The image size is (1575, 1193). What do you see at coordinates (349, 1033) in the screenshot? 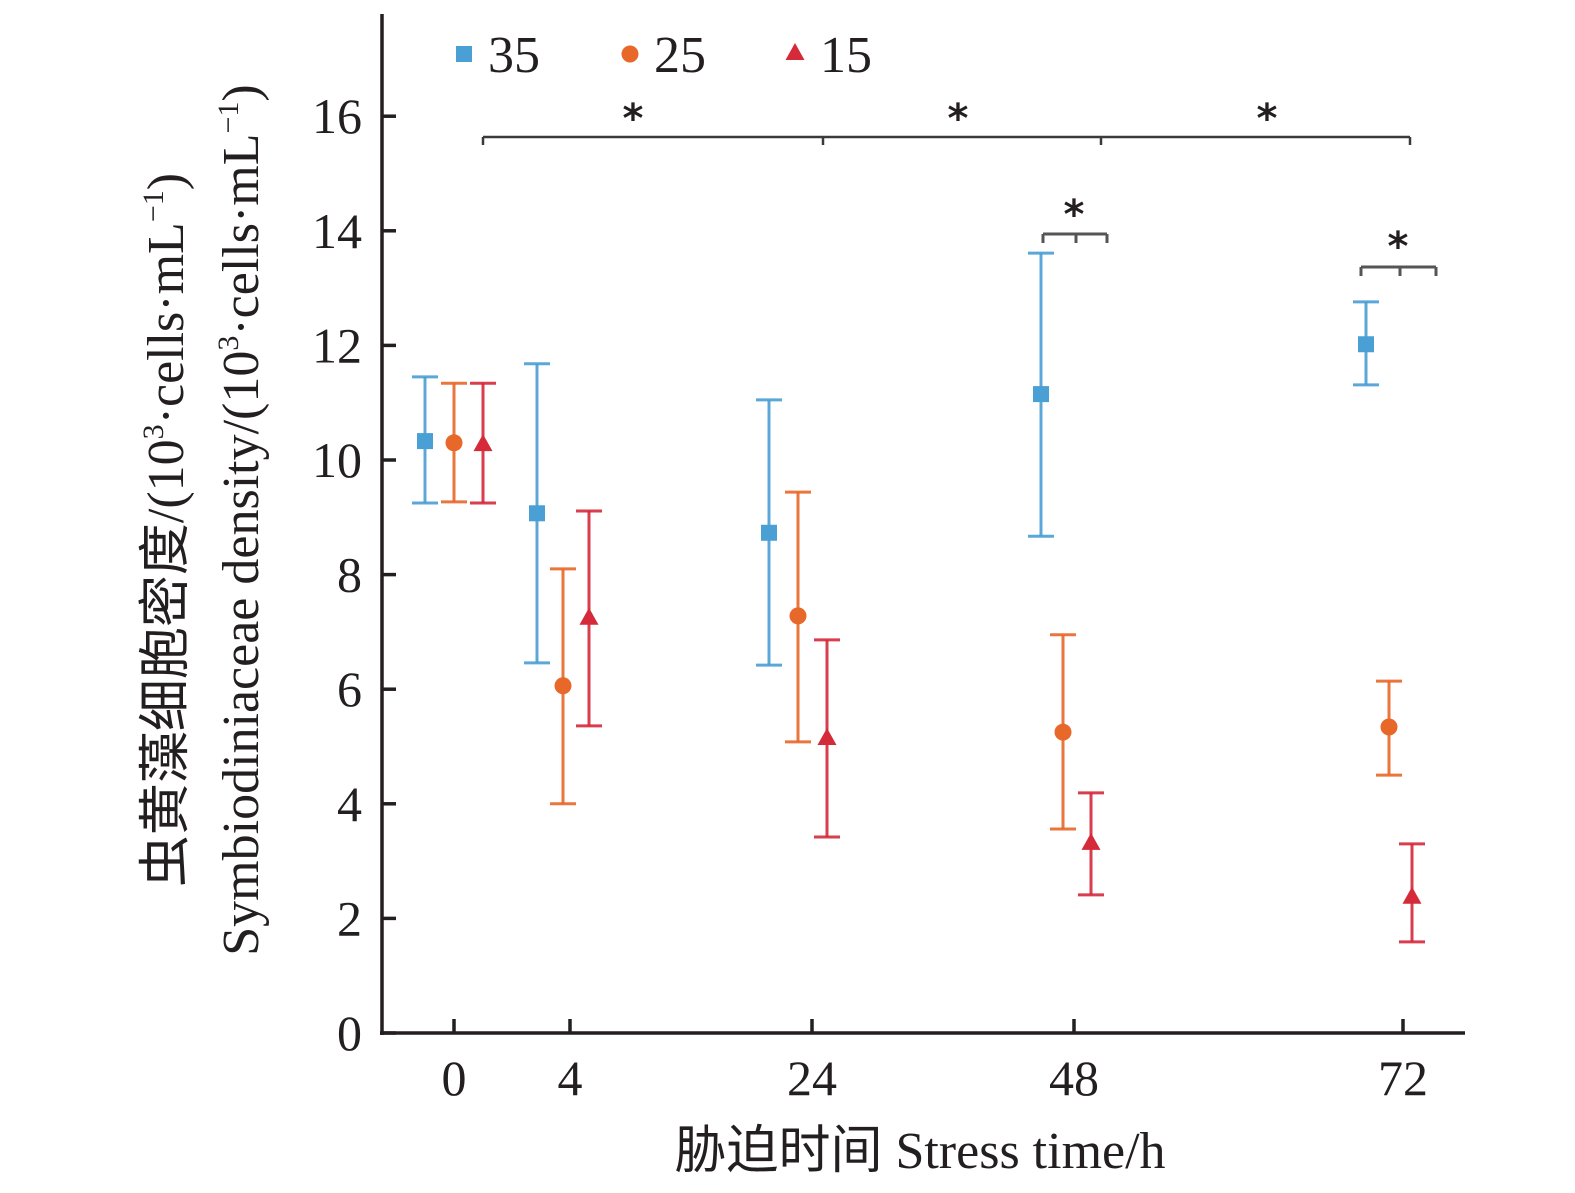
I see `y-tick-label: 0` at bounding box center [349, 1033].